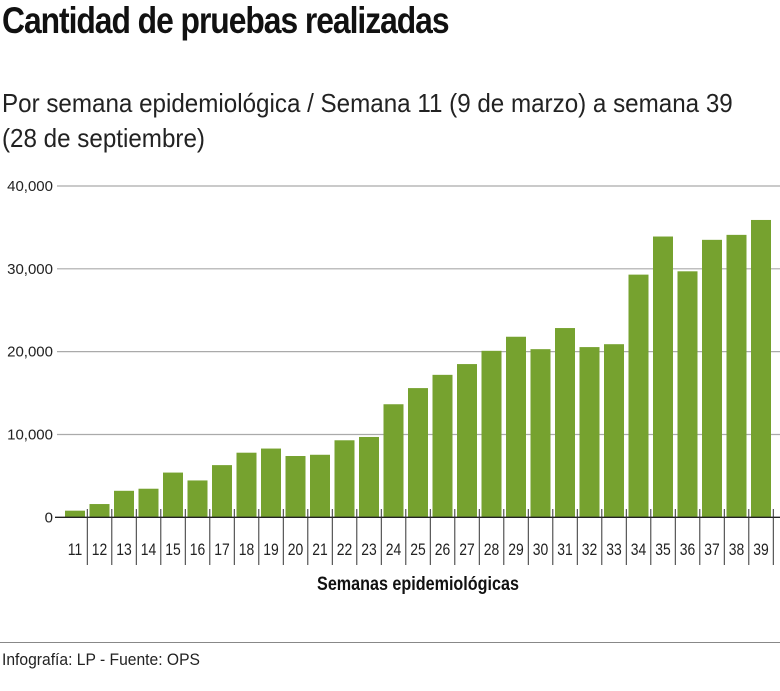  I want to click on y-tick-label: 0, so click(49, 517).